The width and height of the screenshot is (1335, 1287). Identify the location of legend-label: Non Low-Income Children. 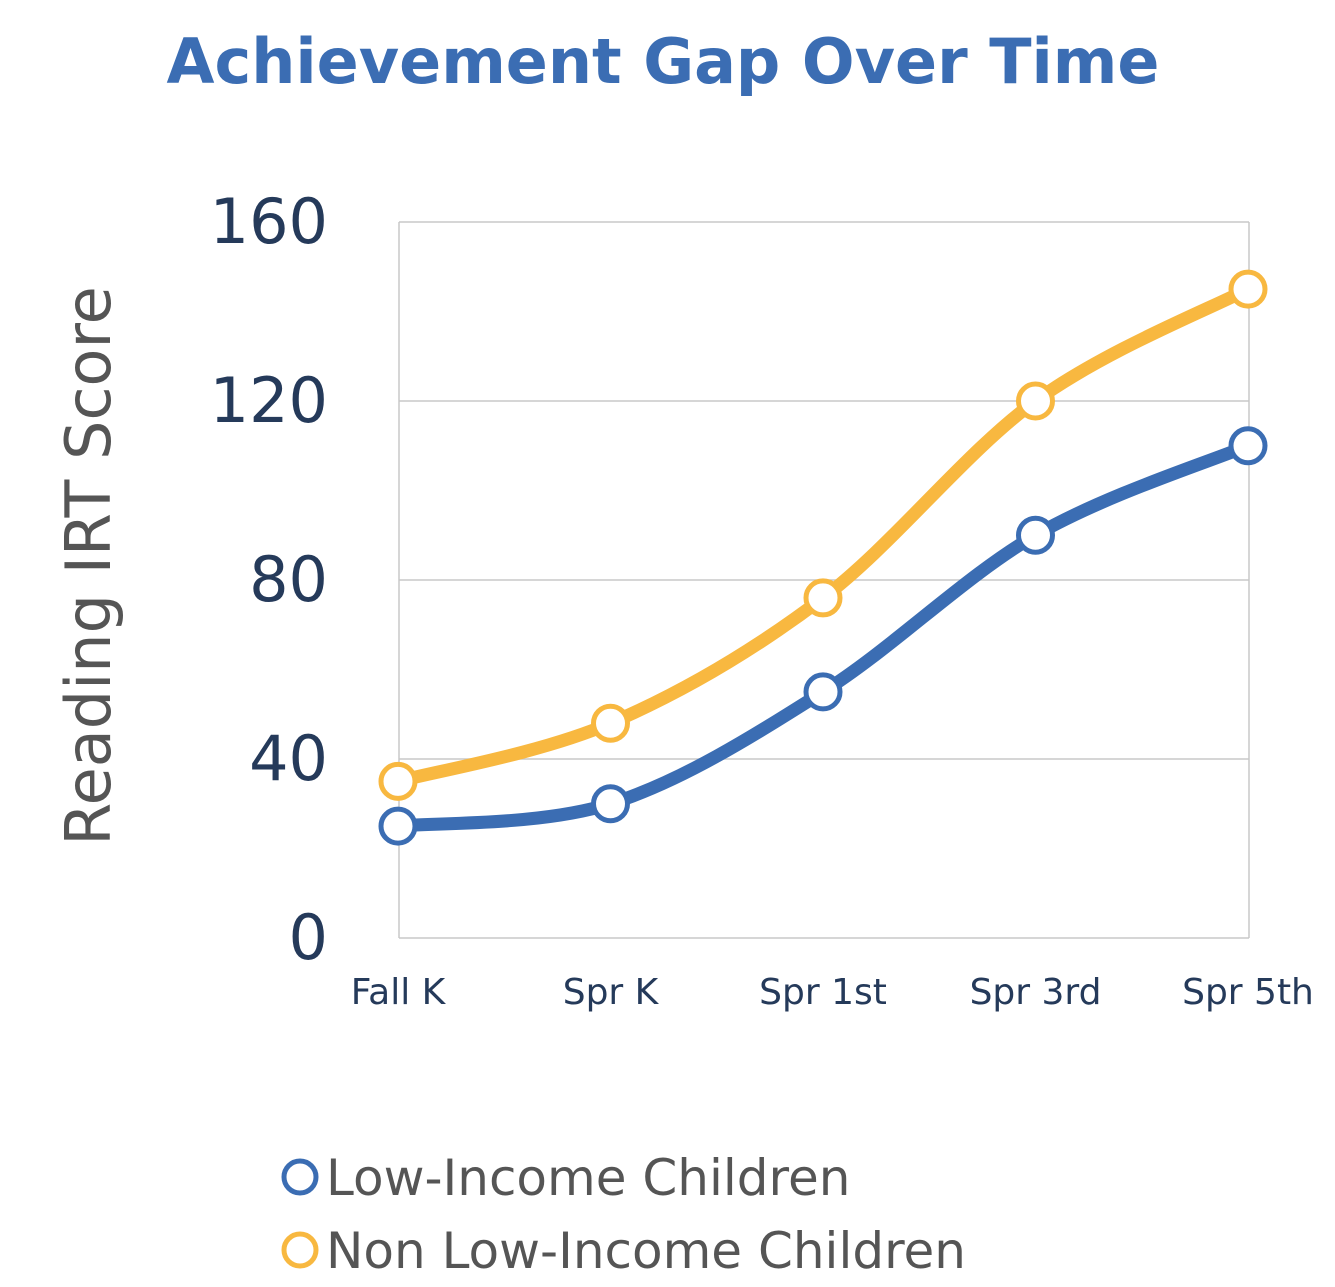
(646, 1251).